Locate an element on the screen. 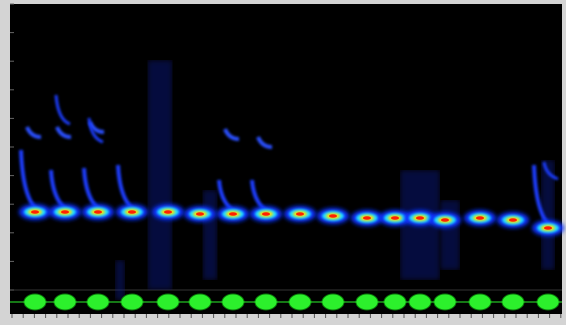 Image resolution: width=566 pixels, height=325 pixels. waveform is located at coordinates (286, 302).